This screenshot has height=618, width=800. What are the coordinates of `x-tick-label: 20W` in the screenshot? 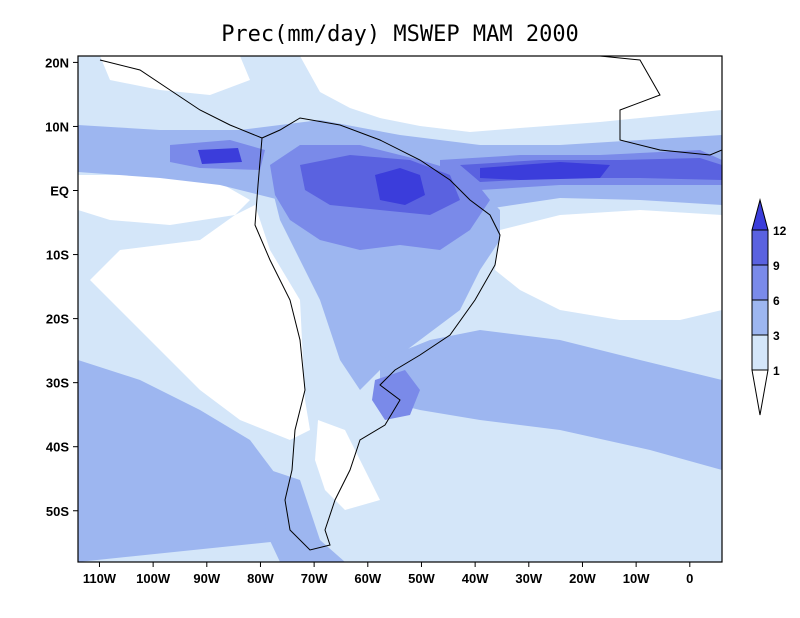 It's located at (582, 578).